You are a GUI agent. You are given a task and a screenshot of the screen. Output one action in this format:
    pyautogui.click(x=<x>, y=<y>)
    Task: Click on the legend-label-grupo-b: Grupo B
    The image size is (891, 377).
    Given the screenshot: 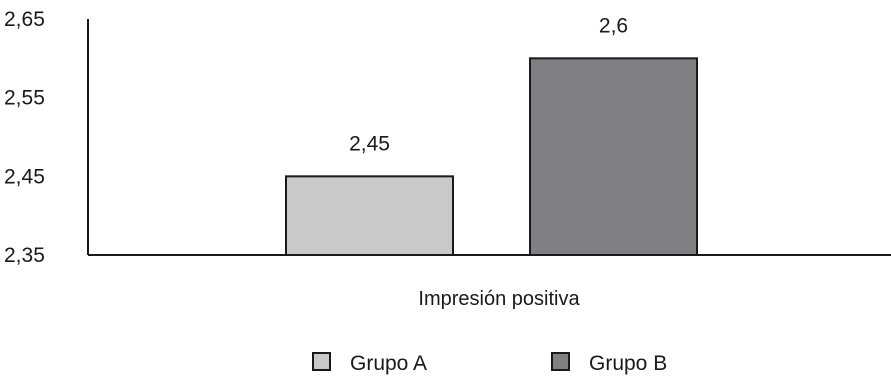 What is the action you would take?
    pyautogui.click(x=628, y=363)
    